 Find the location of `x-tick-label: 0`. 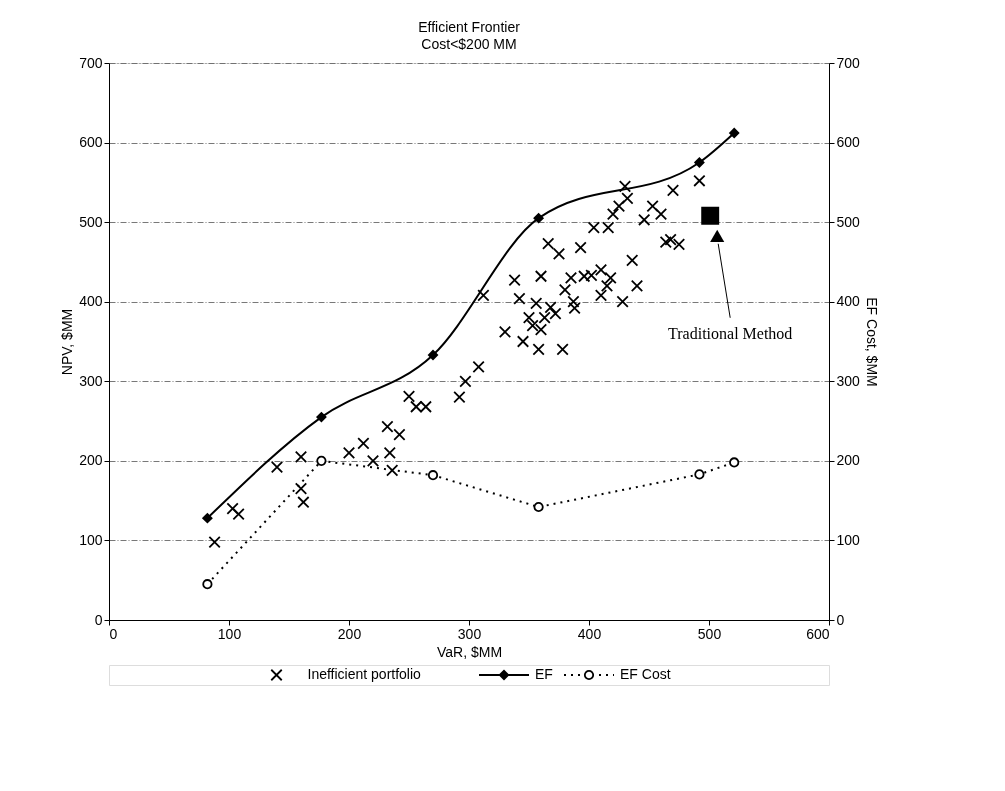

x-tick-label: 0 is located at coordinates (113, 633).